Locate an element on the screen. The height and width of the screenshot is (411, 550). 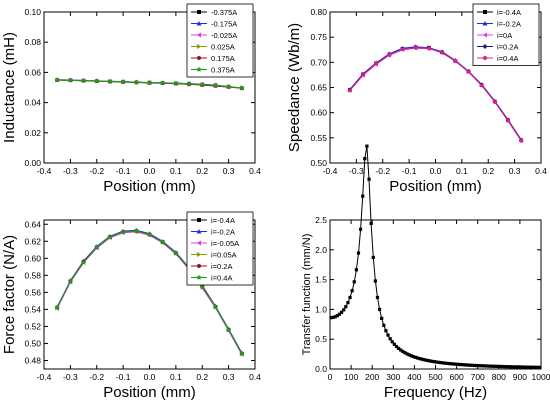
y-tick-label: 2.5 is located at coordinates (321, 220).